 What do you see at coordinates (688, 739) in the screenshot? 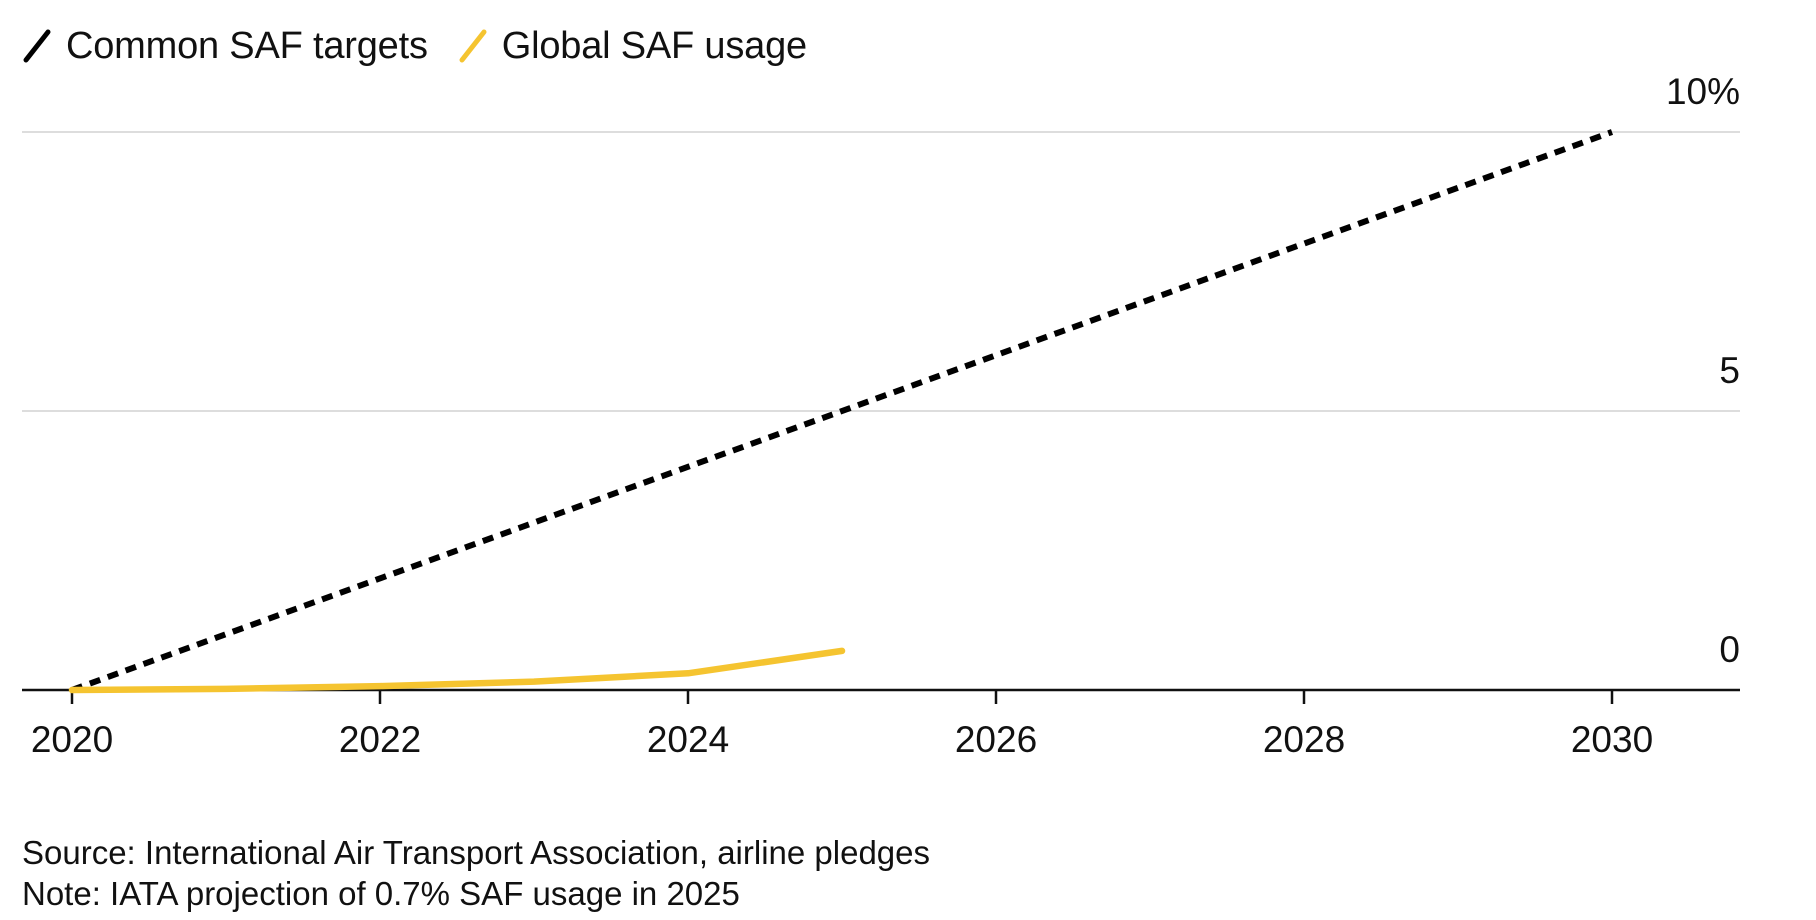
I see `x-tick-label-2024: 2024` at bounding box center [688, 739].